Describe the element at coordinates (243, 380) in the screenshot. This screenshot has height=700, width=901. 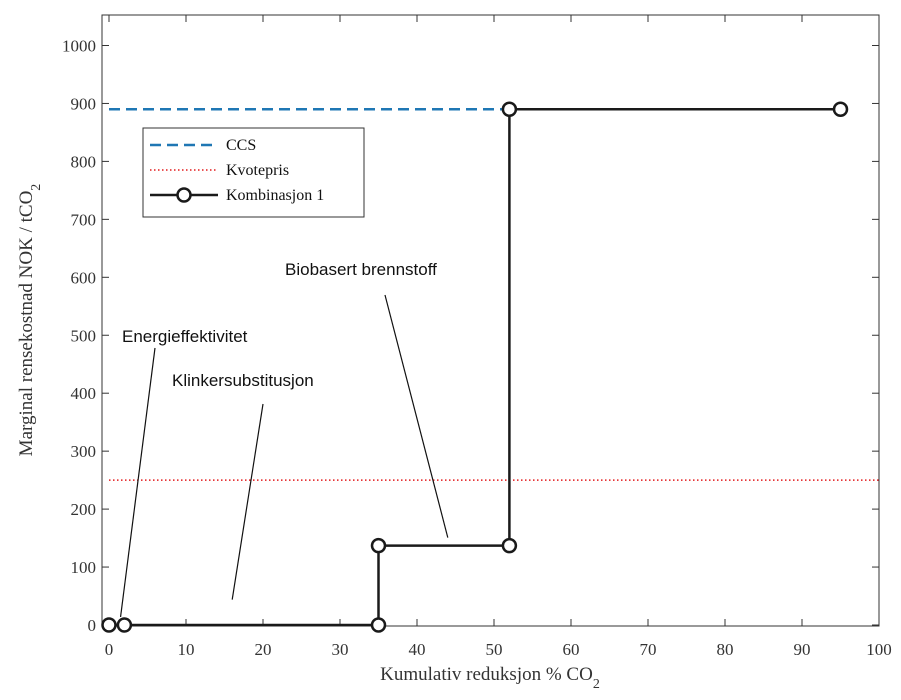
I see `annotation-label: Klinkersubstitusjon` at that location.